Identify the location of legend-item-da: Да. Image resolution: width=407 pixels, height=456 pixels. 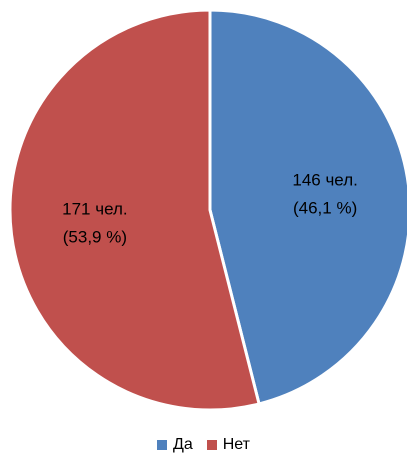
(175, 445).